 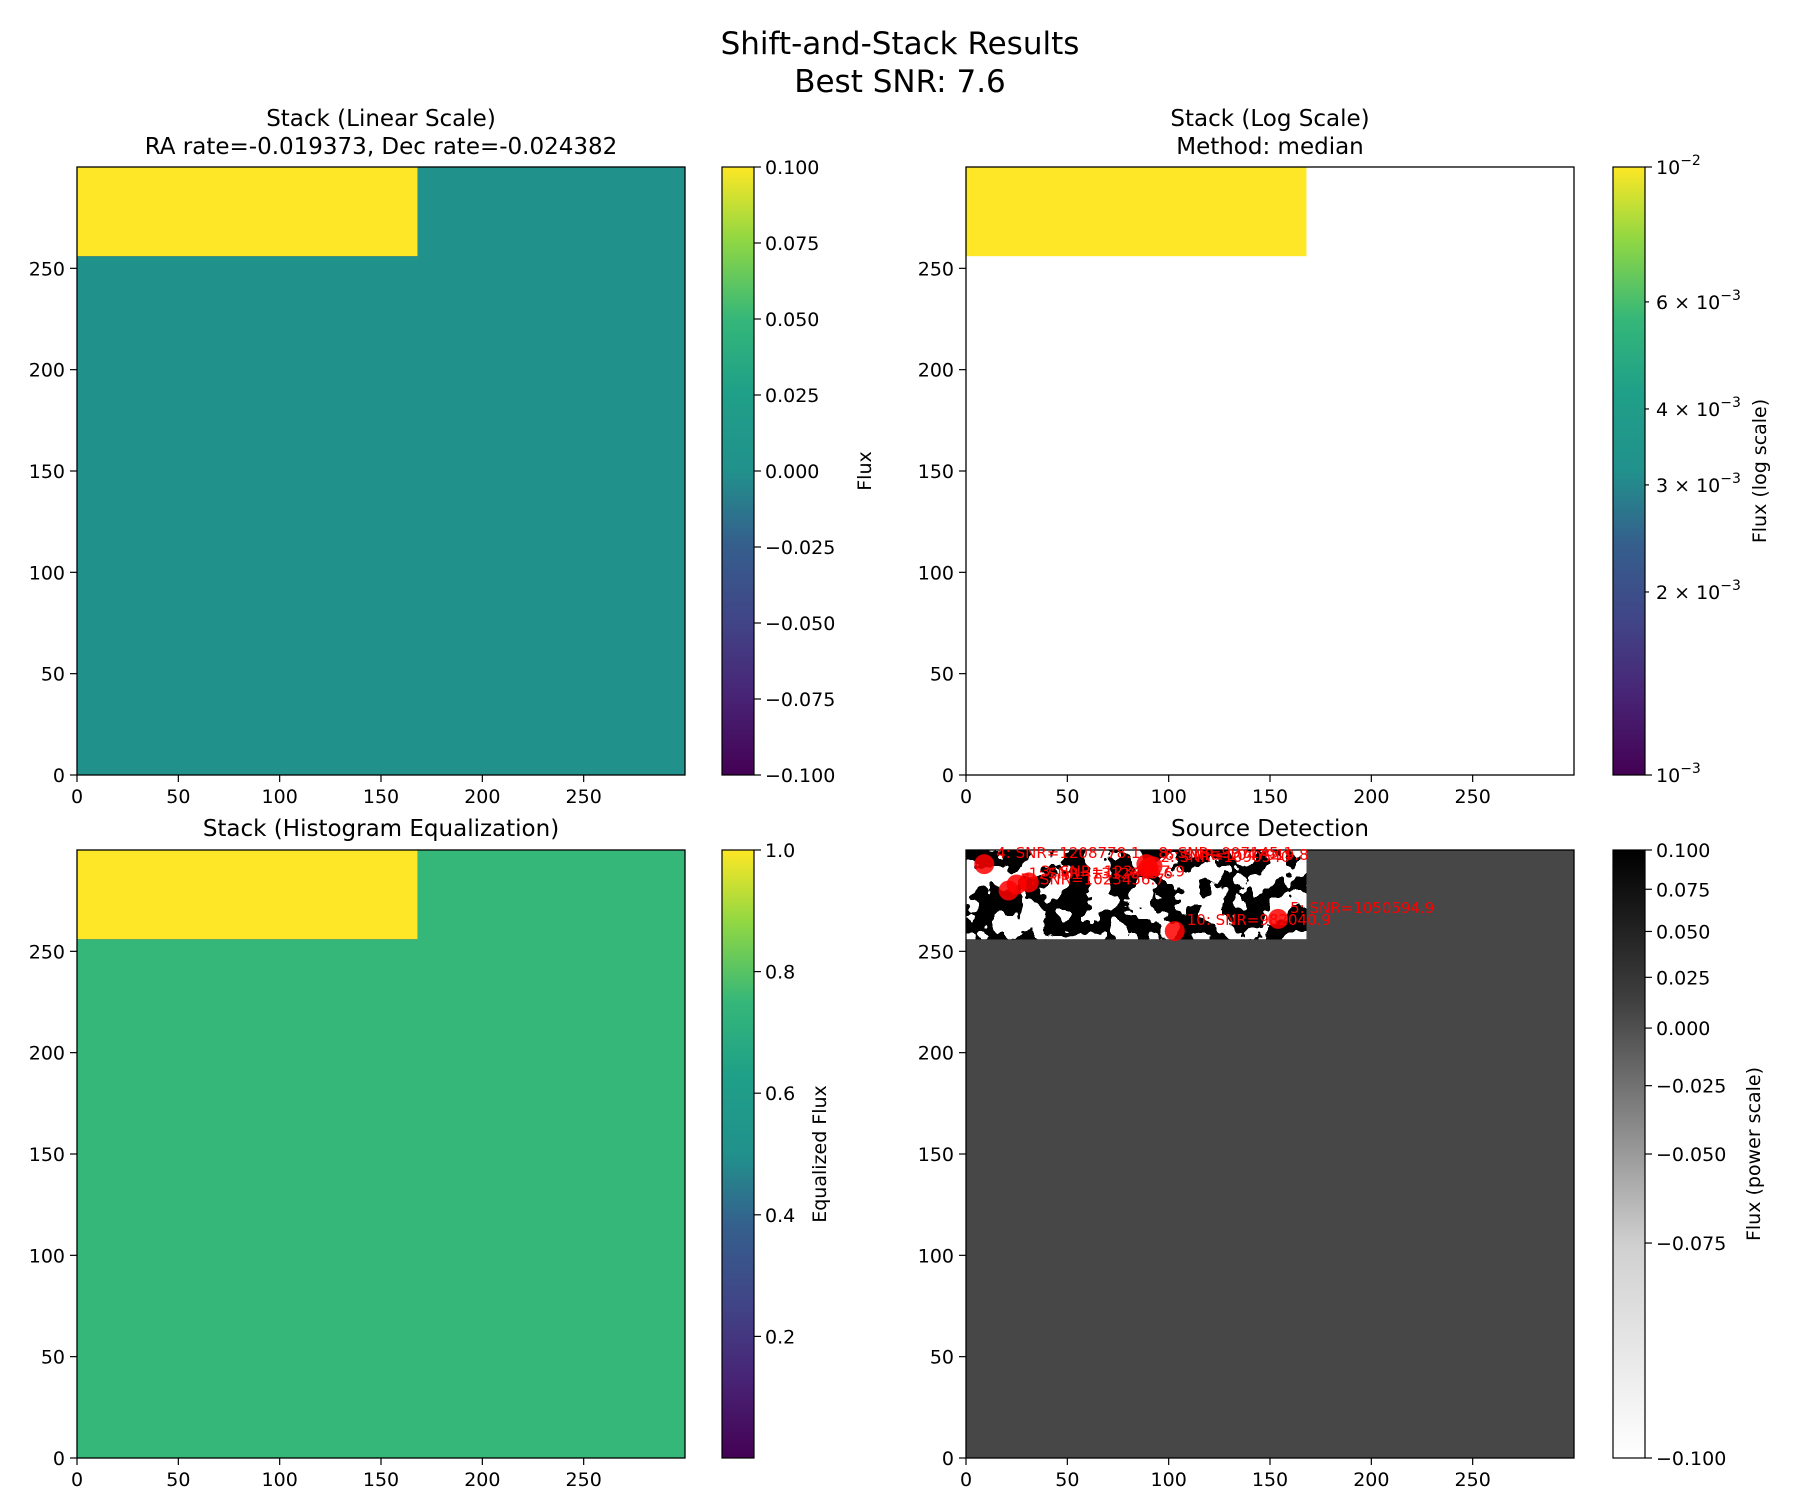 What do you see at coordinates (381, 829) in the screenshot?
I see `panel-histeq-title: Stack (Histogram Equalization)` at bounding box center [381, 829].